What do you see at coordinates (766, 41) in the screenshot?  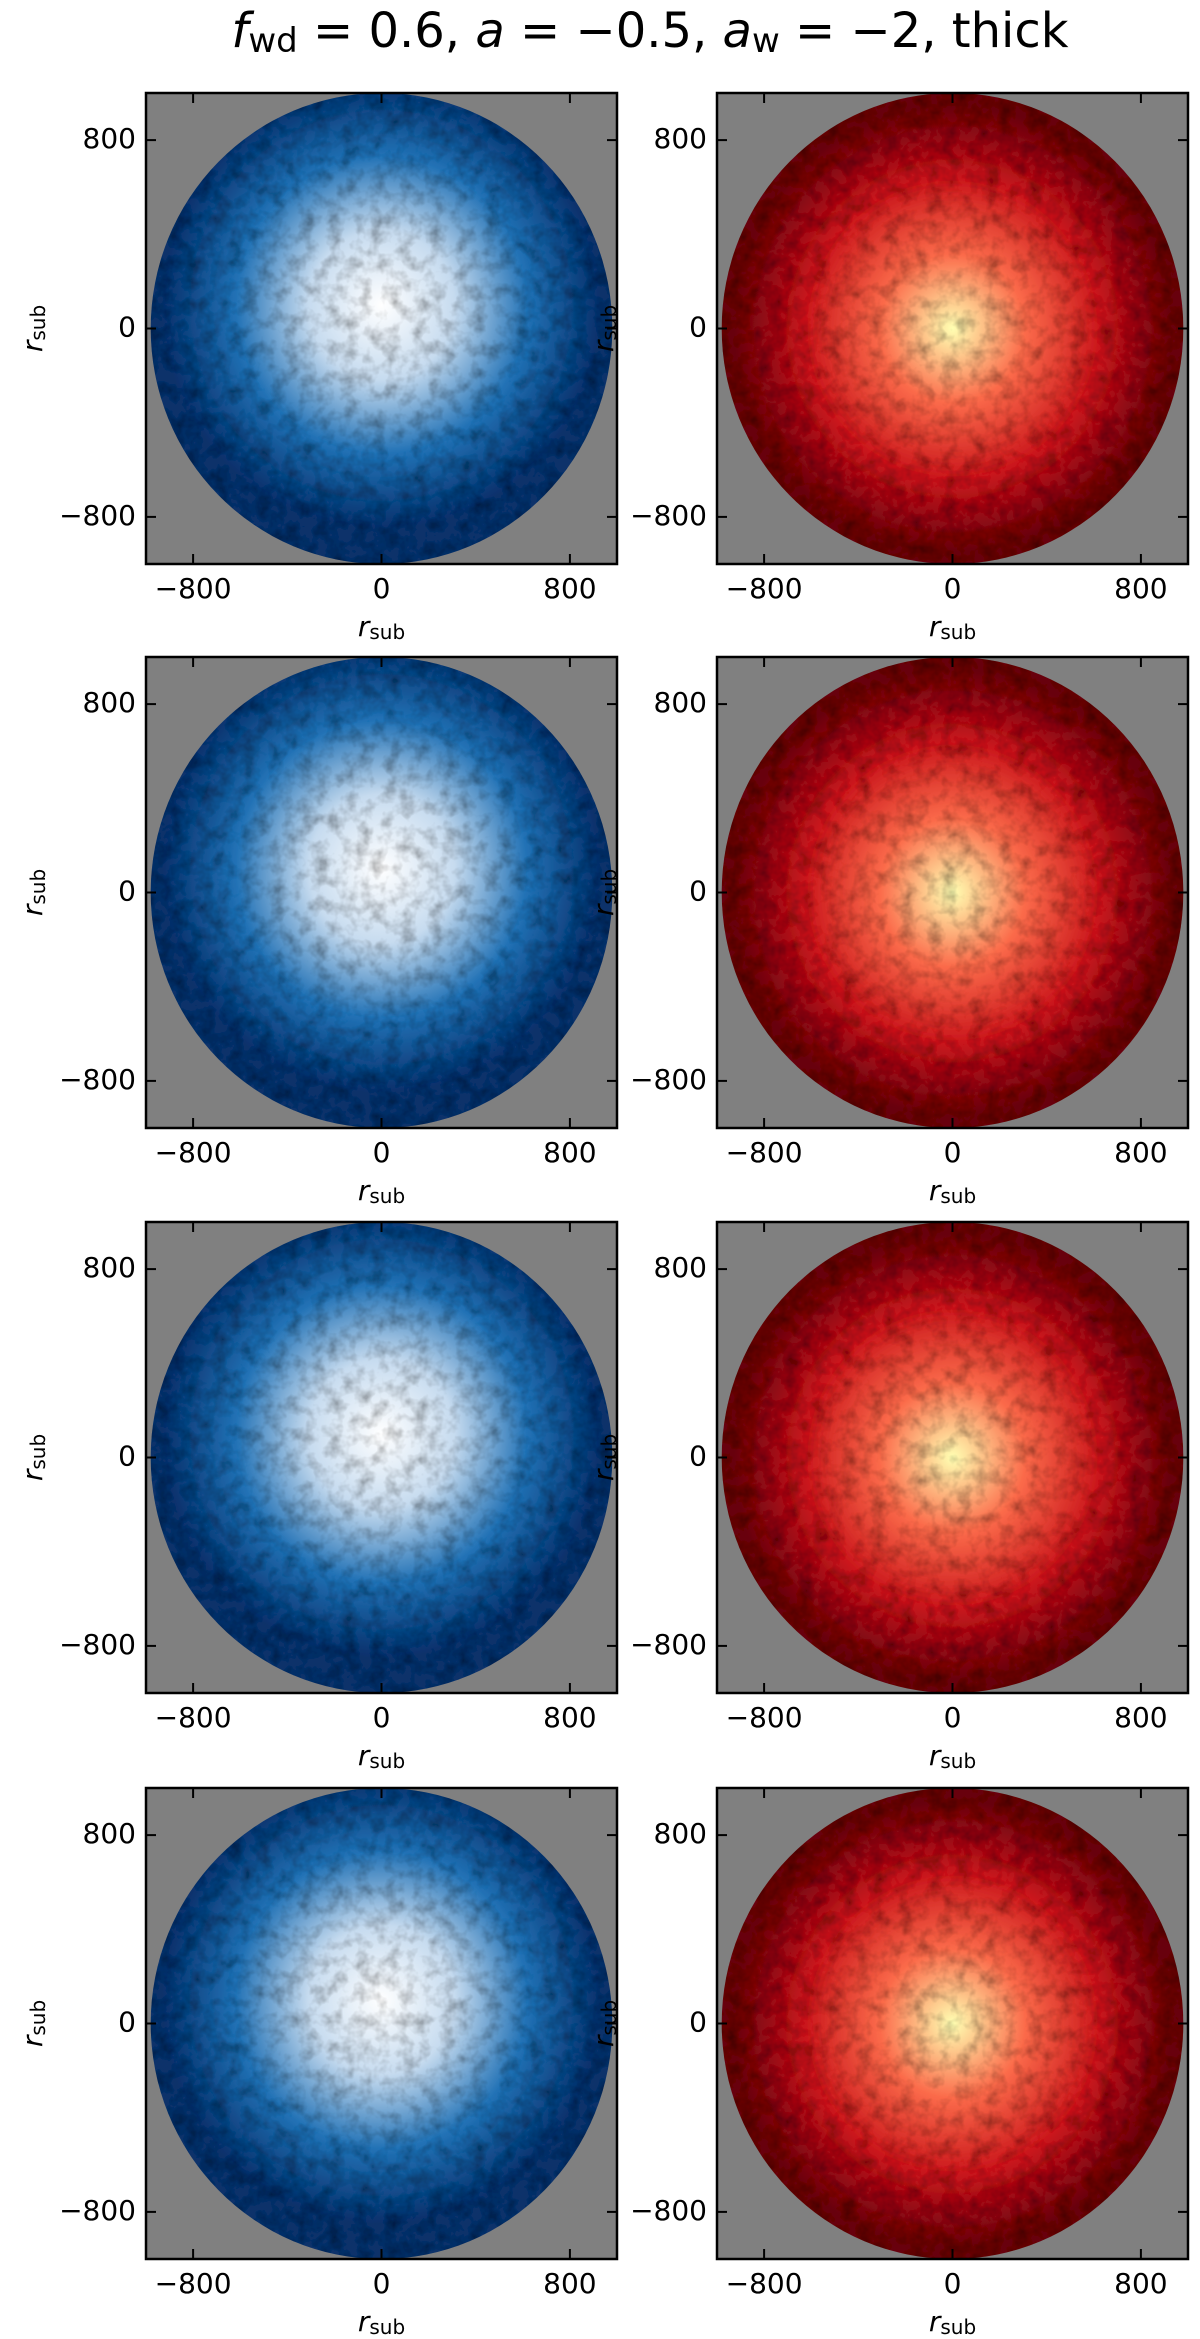 I see `title-part: w` at bounding box center [766, 41].